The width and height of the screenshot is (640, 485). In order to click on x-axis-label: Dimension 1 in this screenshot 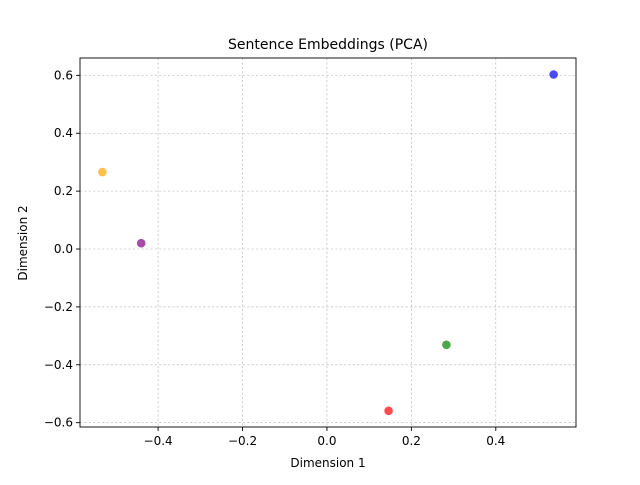, I will do `click(327, 463)`.